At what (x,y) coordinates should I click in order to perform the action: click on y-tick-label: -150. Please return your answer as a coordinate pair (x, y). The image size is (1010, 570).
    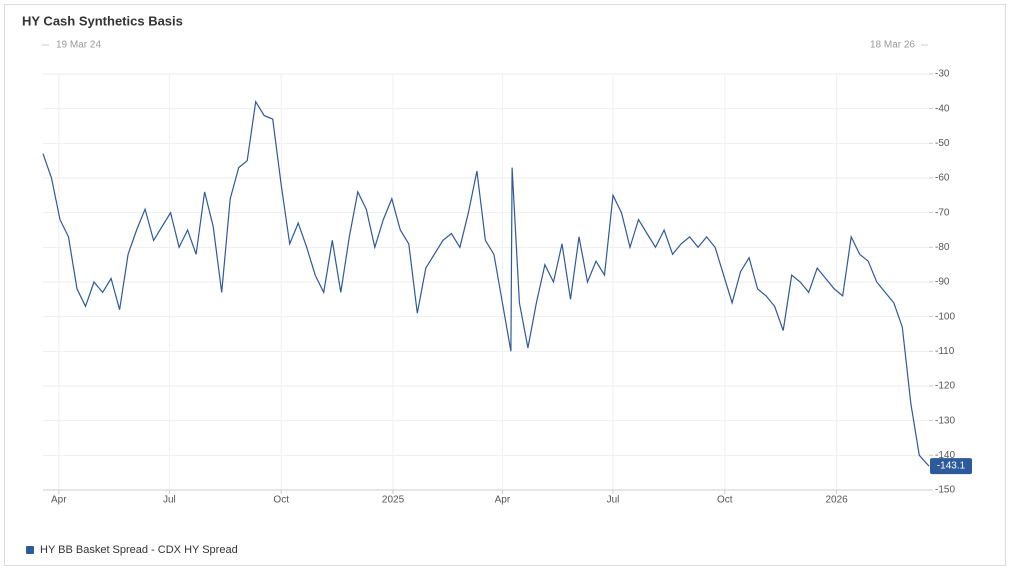
    Looking at the image, I should click on (945, 490).